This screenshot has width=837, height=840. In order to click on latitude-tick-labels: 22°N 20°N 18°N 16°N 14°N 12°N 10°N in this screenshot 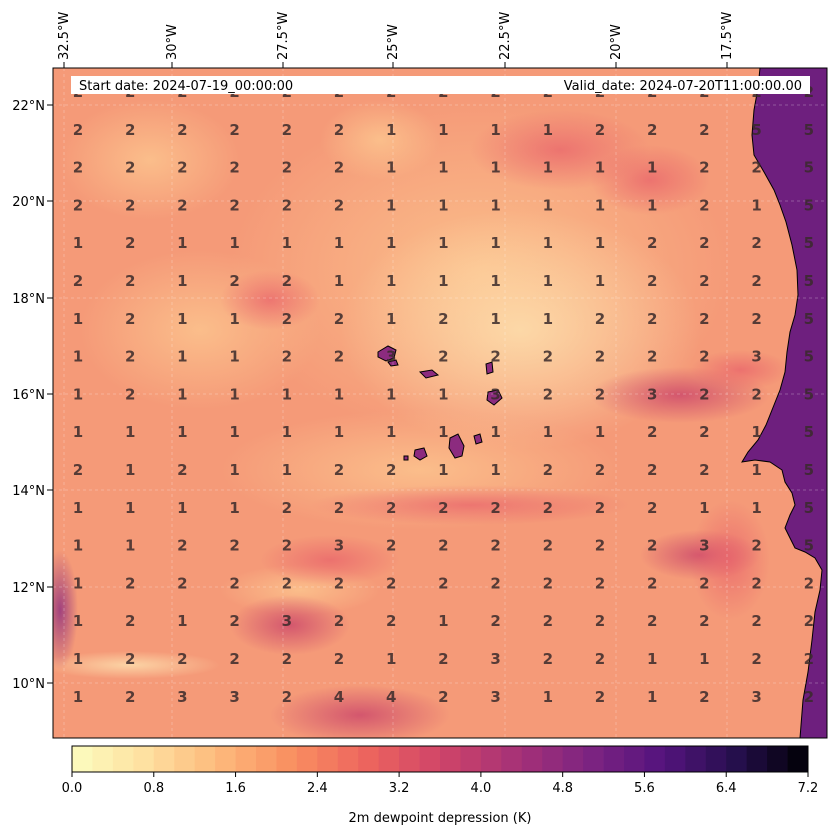, I will do `click(32, 395)`.